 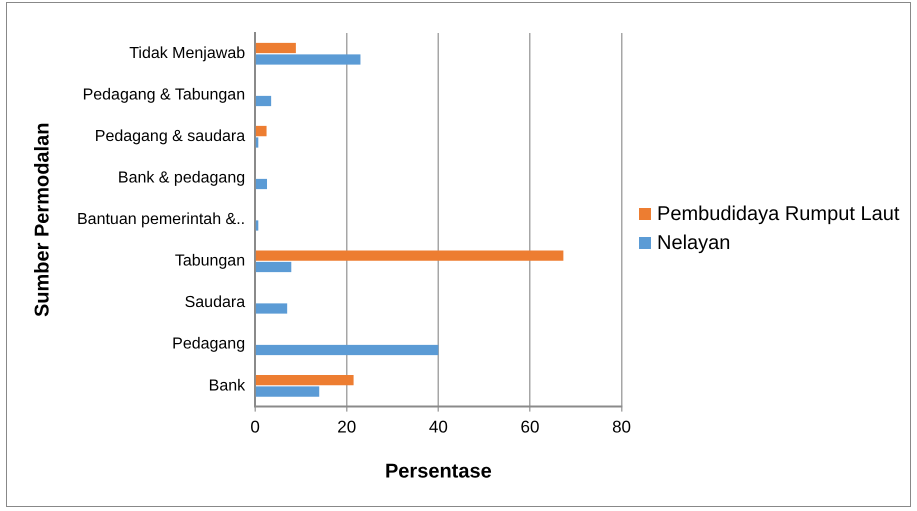 I want to click on x-tick-label: 40, so click(x=438, y=426).